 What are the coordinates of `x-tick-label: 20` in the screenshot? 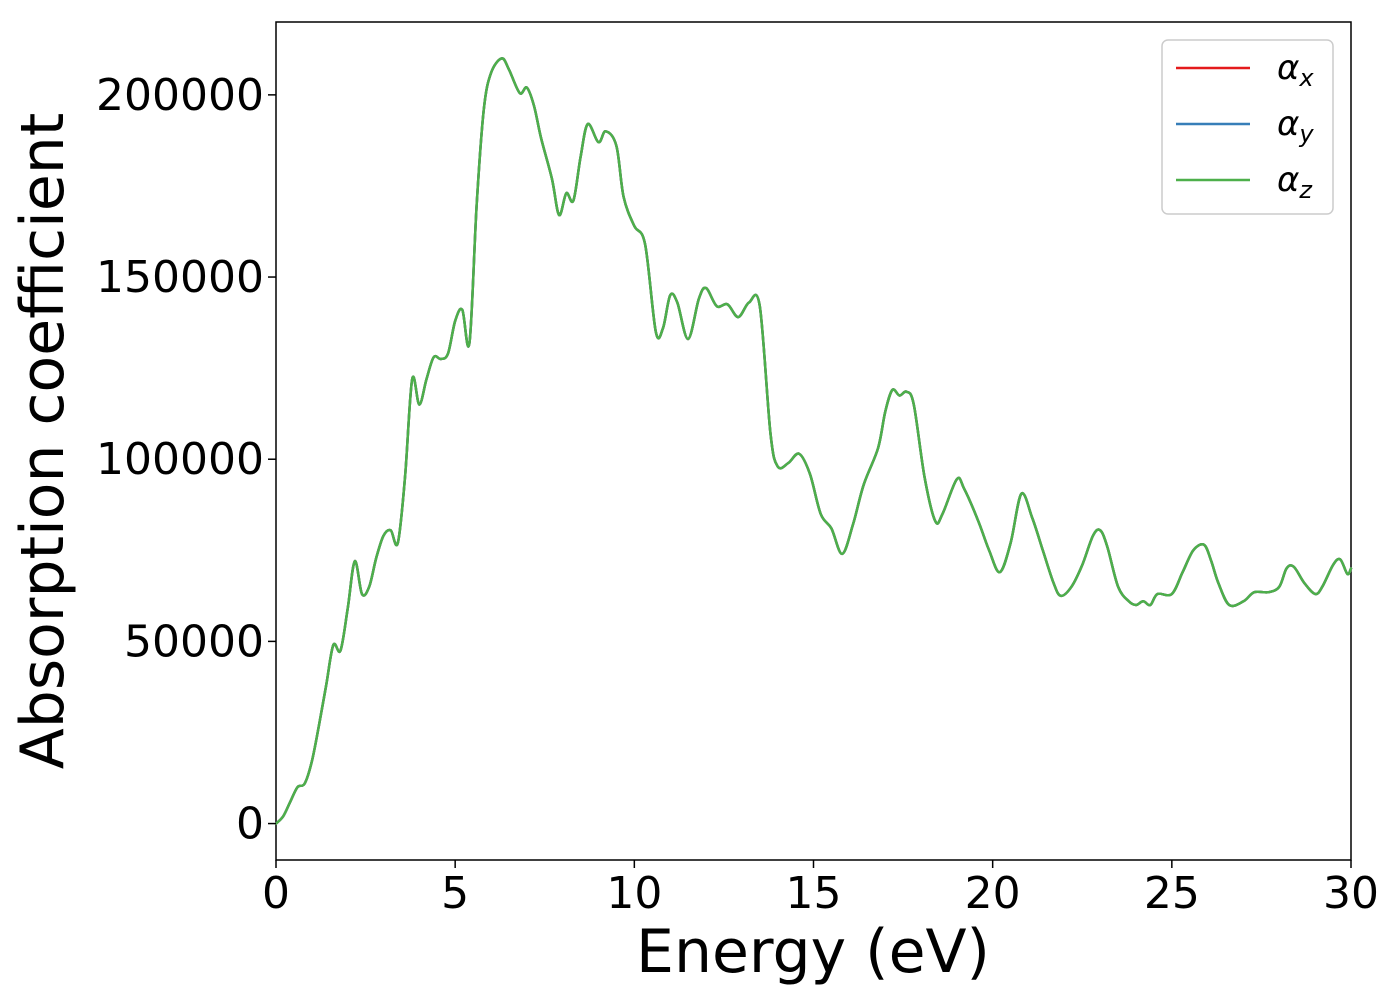 It's located at (993, 893).